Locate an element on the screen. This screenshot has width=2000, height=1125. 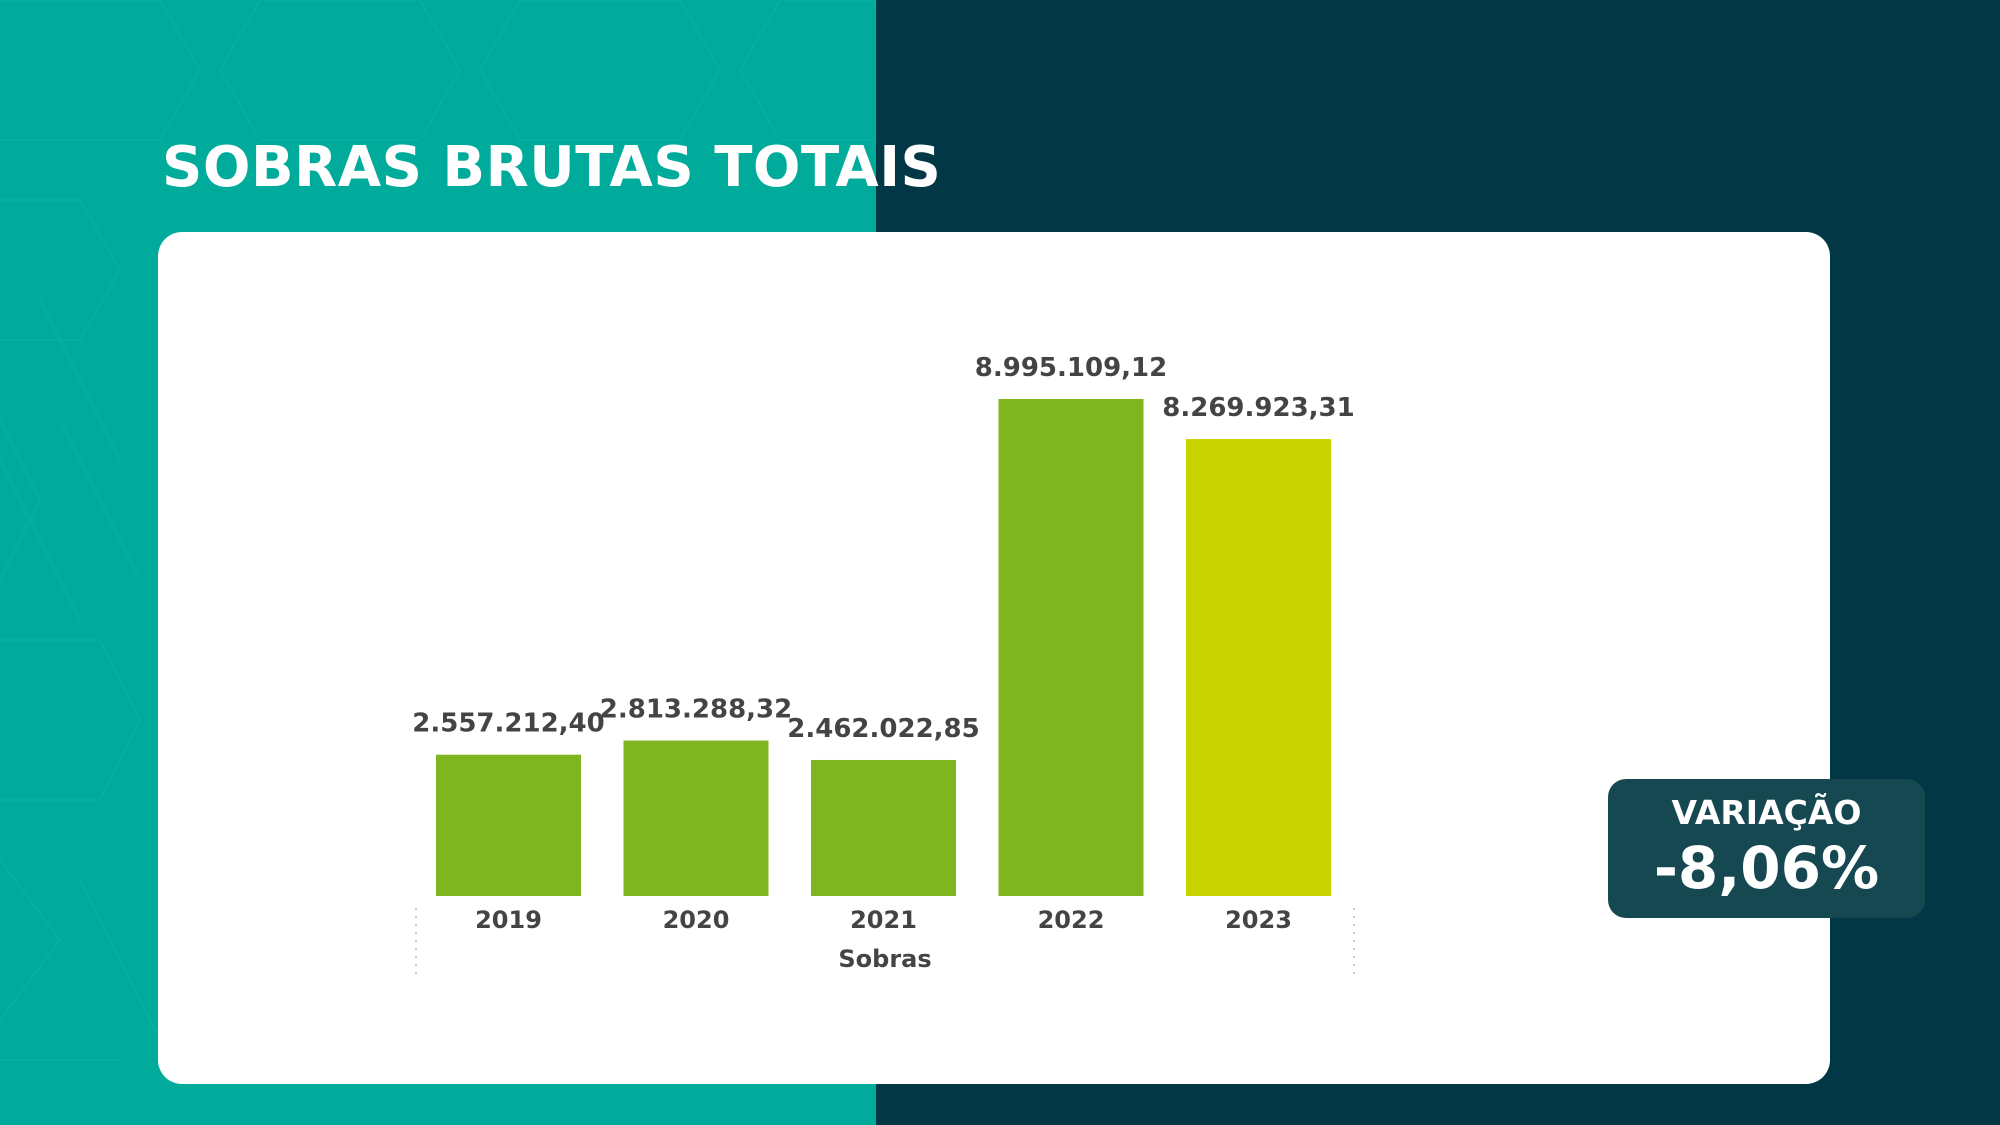
x-axis-label: Sobras is located at coordinates (884, 959).